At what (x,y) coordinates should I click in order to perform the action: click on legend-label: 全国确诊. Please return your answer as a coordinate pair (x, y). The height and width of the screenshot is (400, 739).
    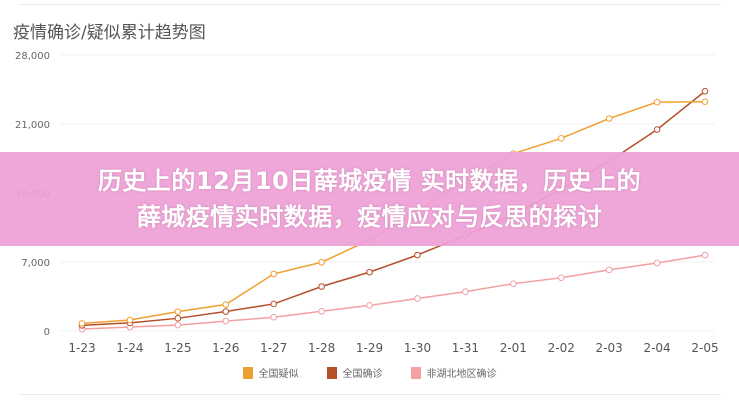
    Looking at the image, I should click on (362, 374).